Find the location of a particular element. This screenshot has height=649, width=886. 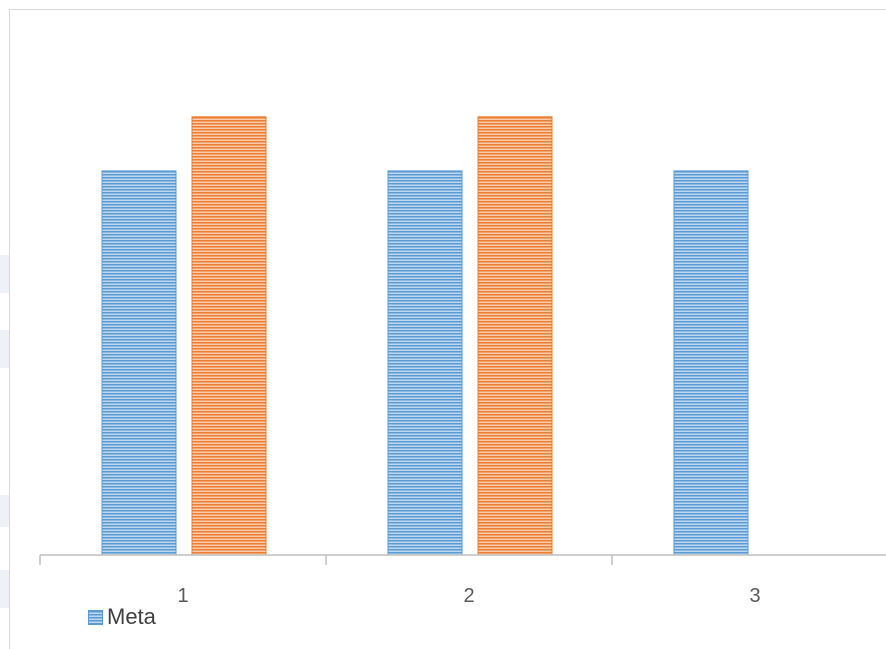

legend-label-meta: Meta is located at coordinates (131, 616).